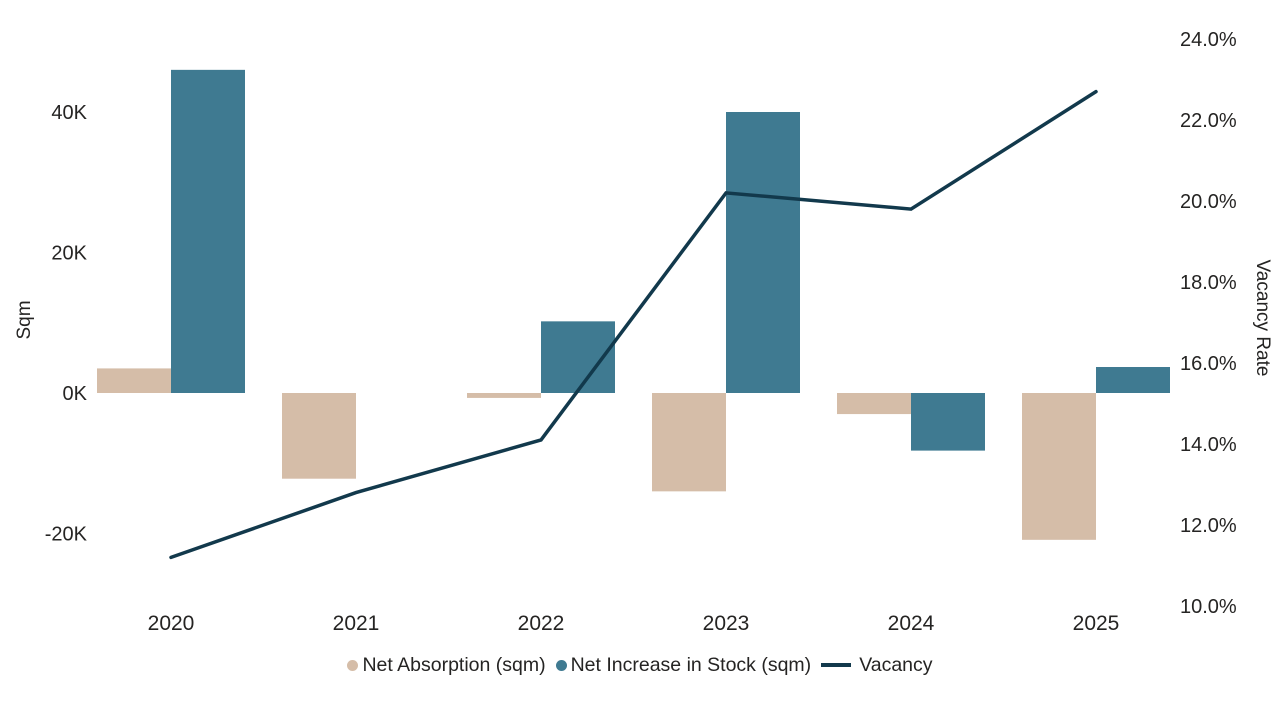 Image resolution: width=1280 pixels, height=721 pixels. Describe the element at coordinates (1133, 380) in the screenshot. I see `bar-net-increase-in-stock-sqm-2025` at that location.